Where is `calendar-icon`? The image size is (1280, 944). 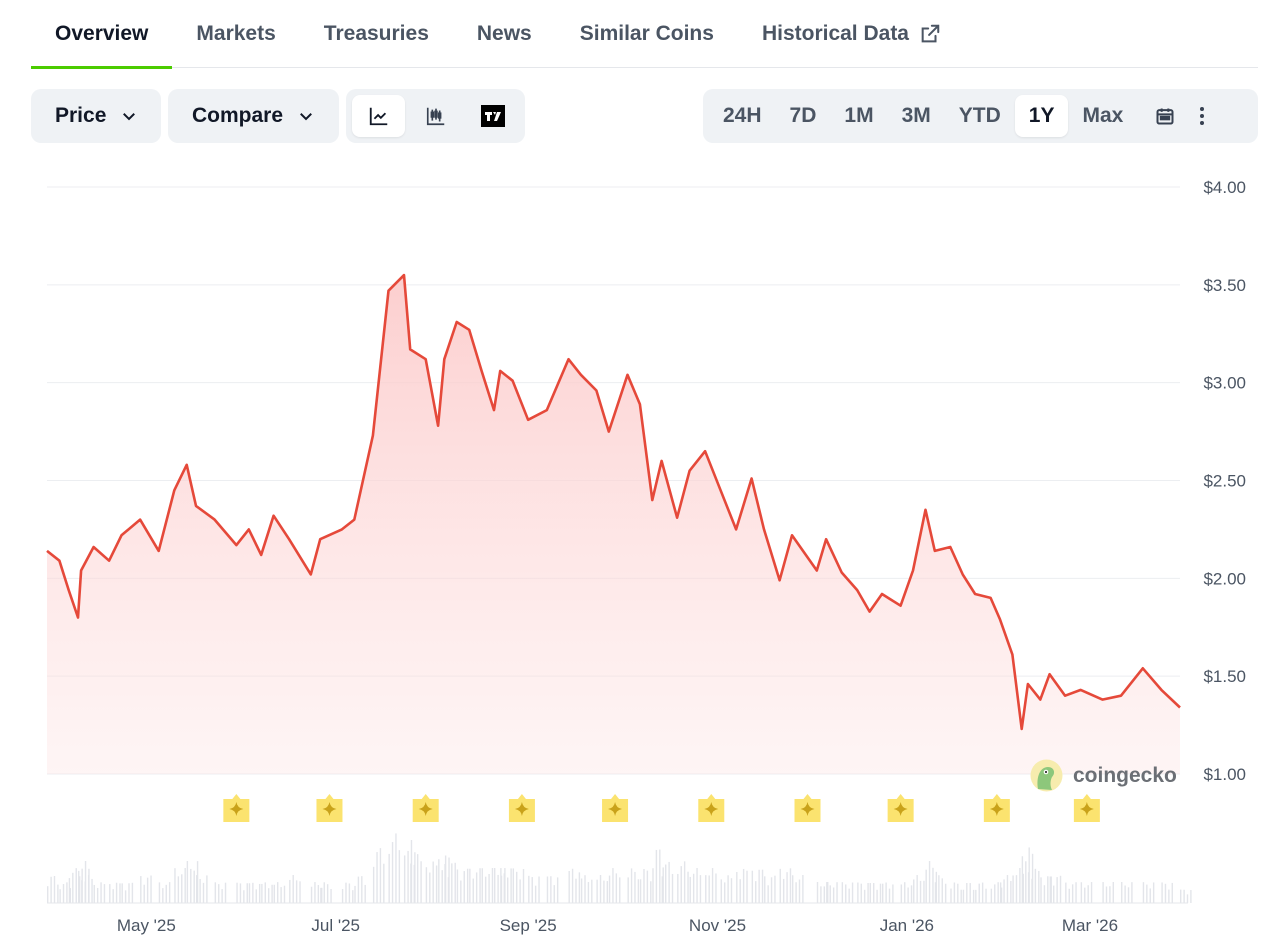 calendar-icon is located at coordinates (1165, 116).